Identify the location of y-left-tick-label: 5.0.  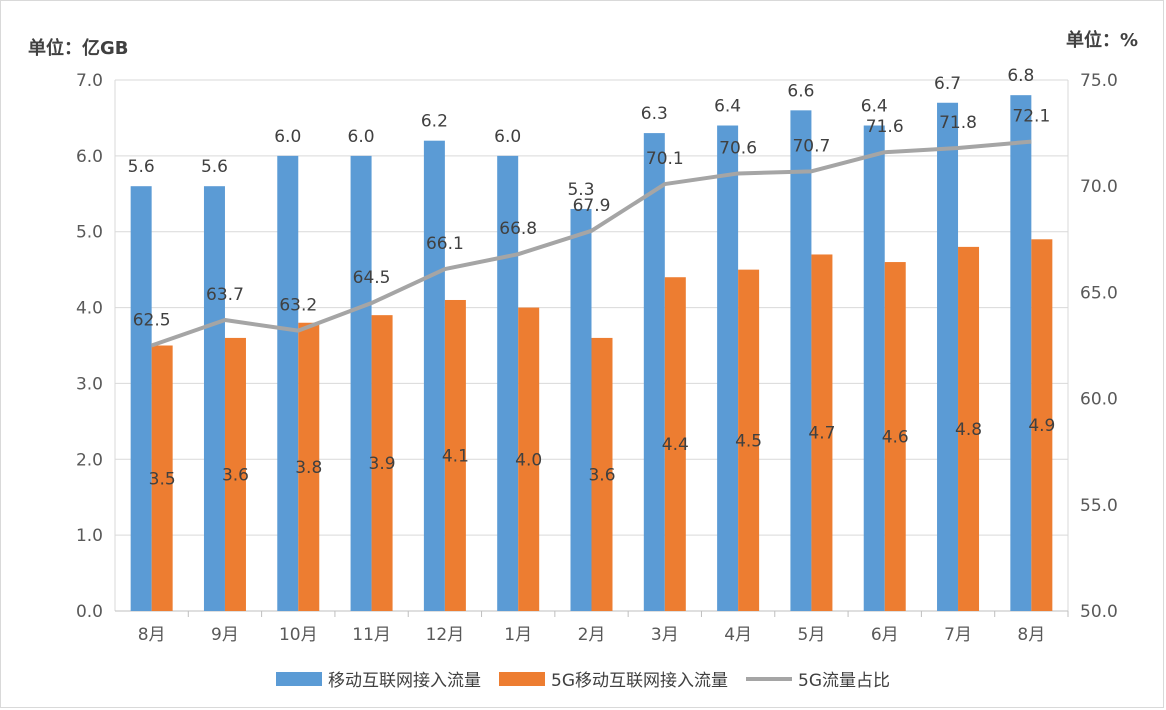
(89, 233).